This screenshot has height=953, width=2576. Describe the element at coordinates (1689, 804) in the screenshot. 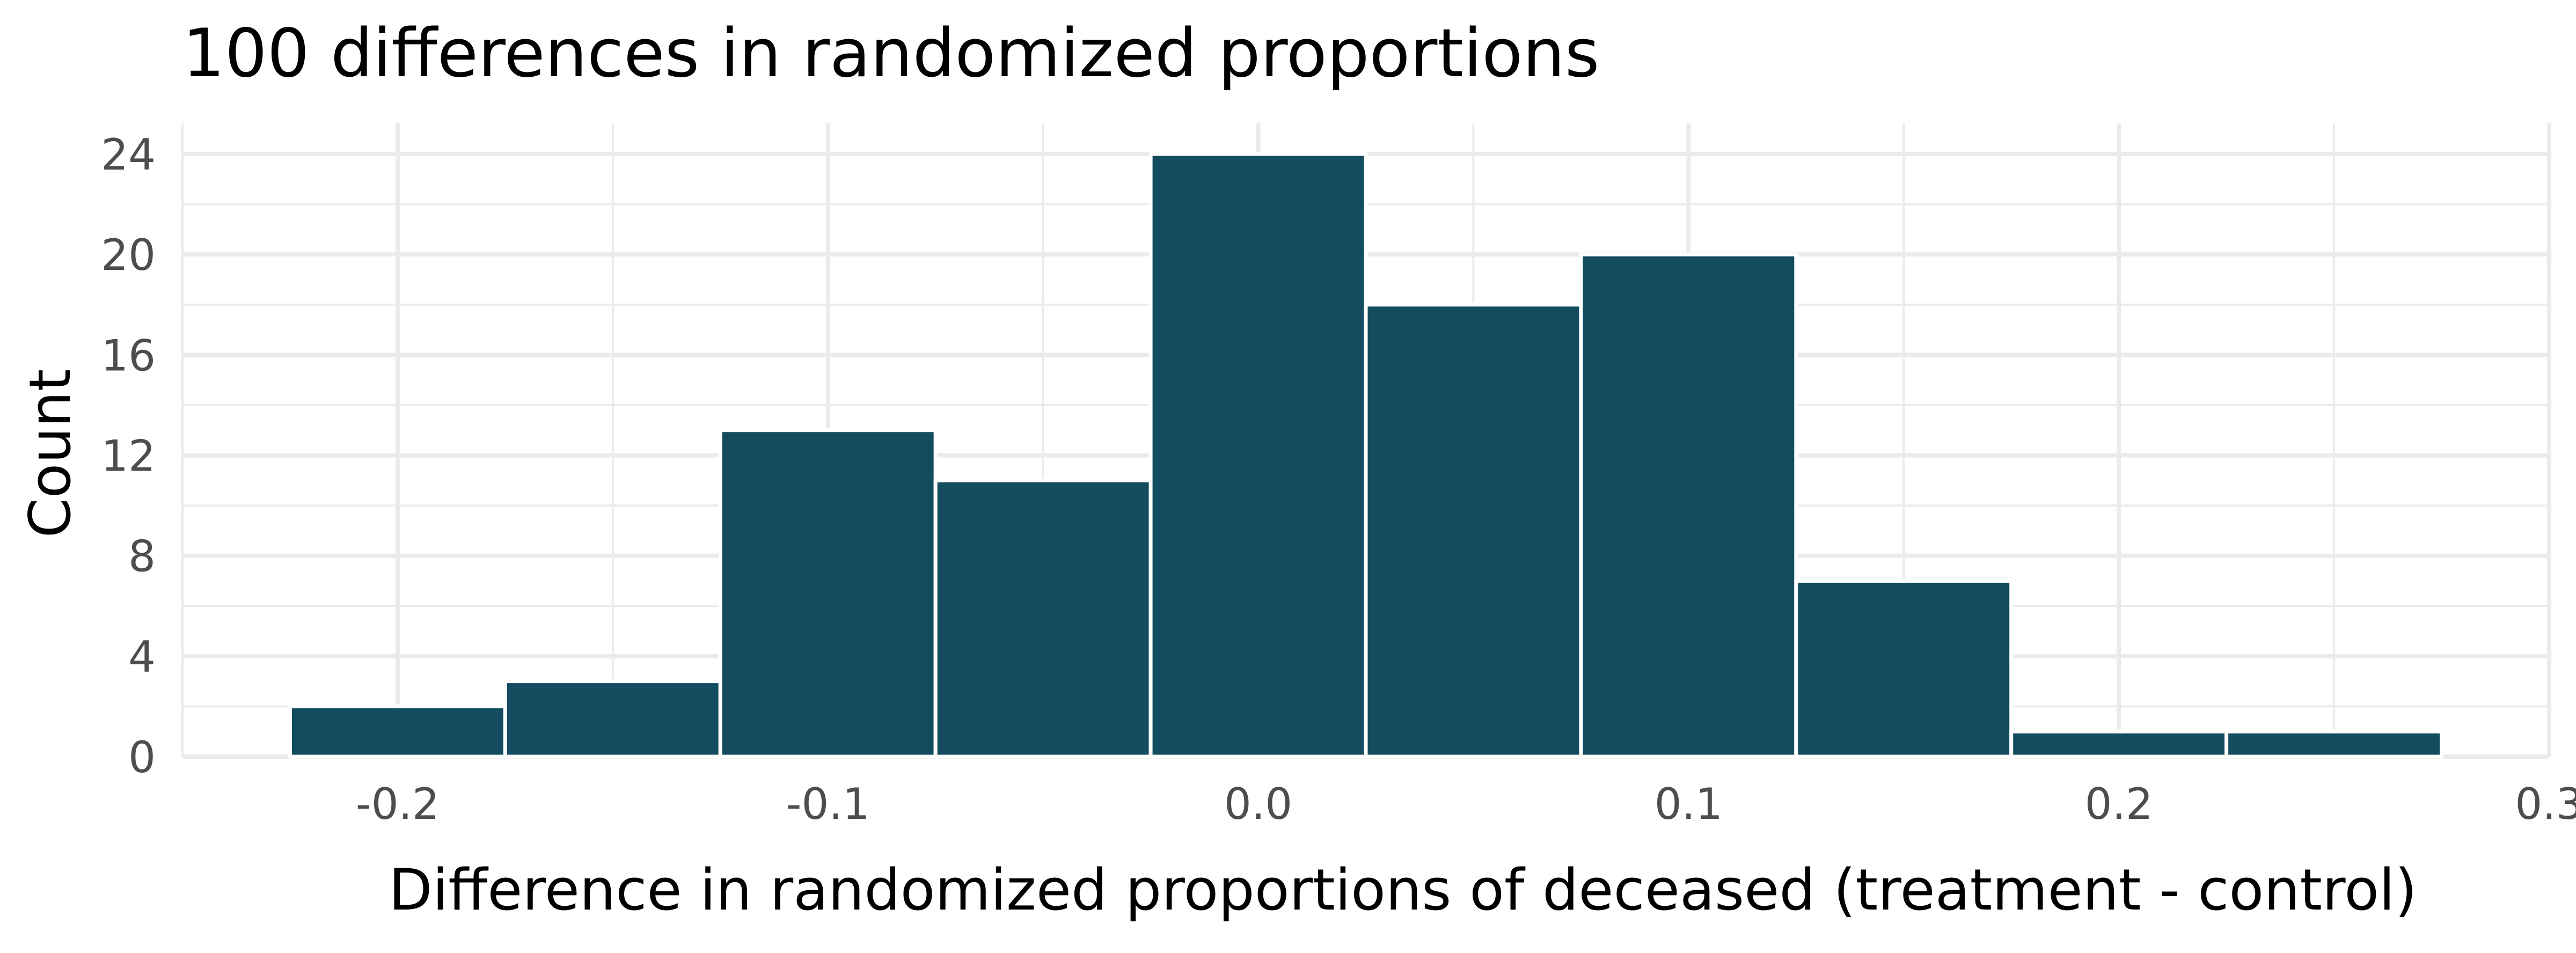

I see `x-tick-label: 0.1` at that location.